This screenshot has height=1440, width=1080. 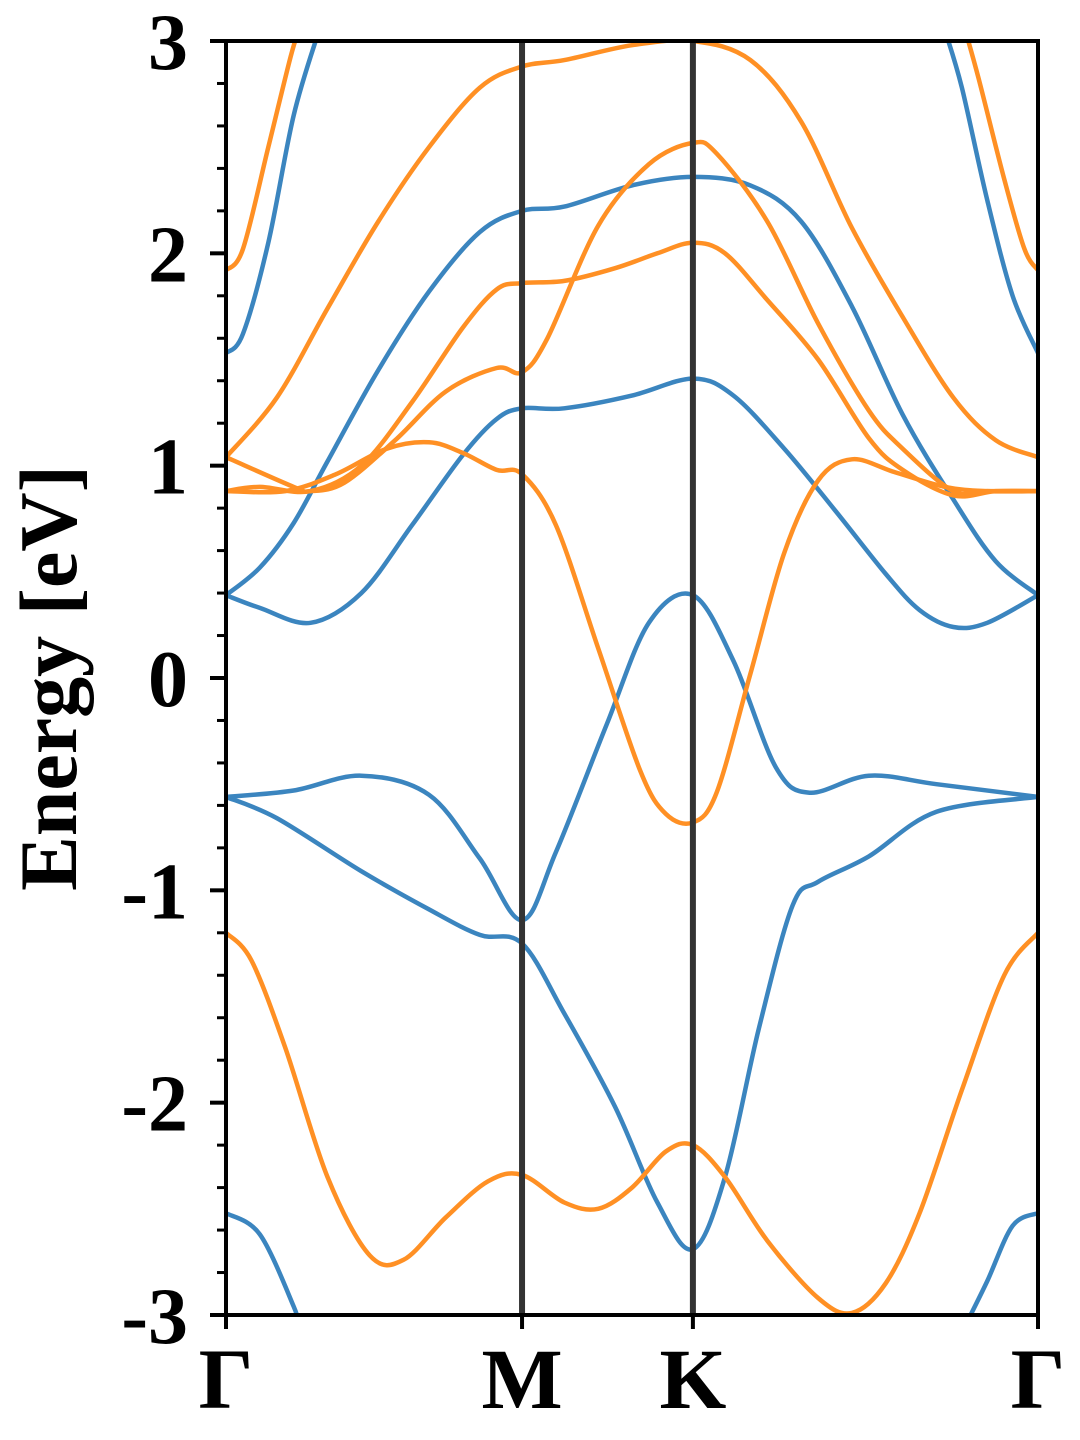 What do you see at coordinates (521, 1379) in the screenshot?
I see `x-tick-label: M` at bounding box center [521, 1379].